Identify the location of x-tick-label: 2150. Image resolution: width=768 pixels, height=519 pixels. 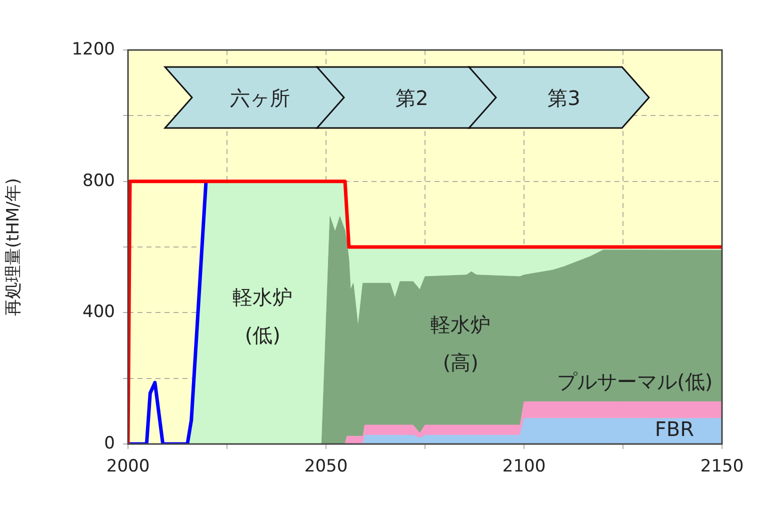
(722, 466).